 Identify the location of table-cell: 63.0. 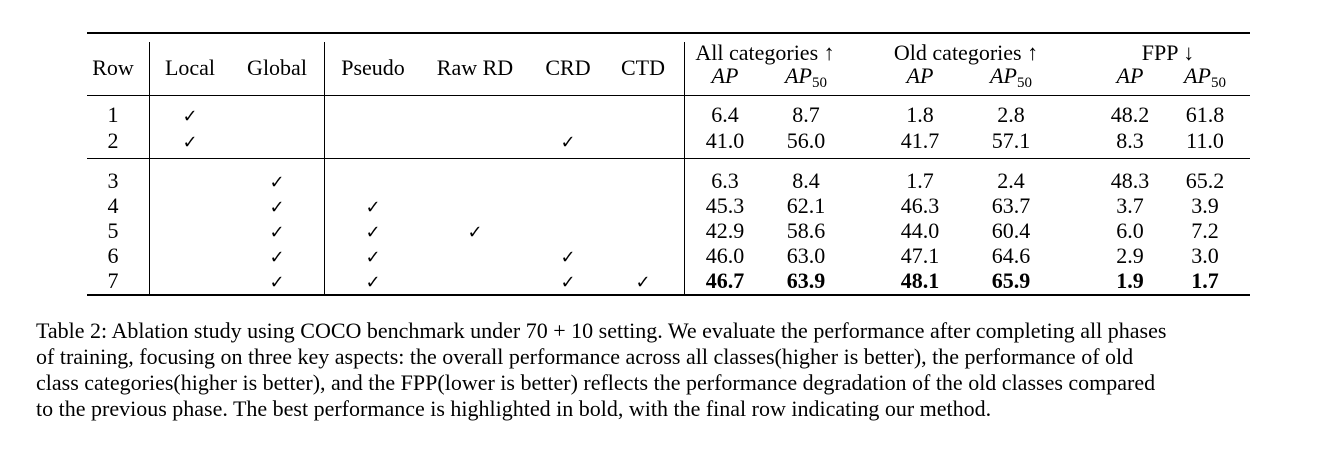
(806, 255).